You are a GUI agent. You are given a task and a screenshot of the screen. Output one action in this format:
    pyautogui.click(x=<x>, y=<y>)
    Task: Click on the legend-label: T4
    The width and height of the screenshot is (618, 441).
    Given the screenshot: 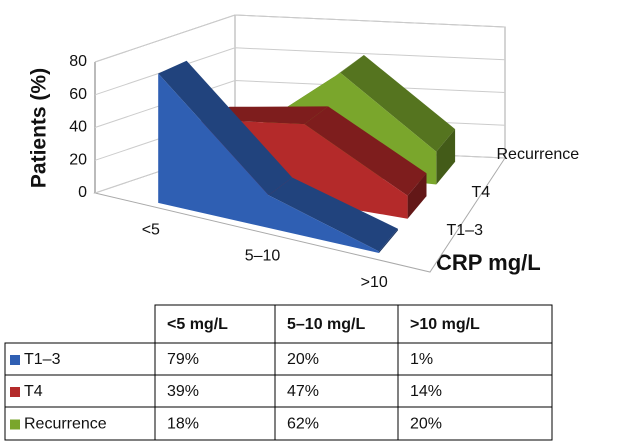 What is the action you would take?
    pyautogui.click(x=33, y=391)
    